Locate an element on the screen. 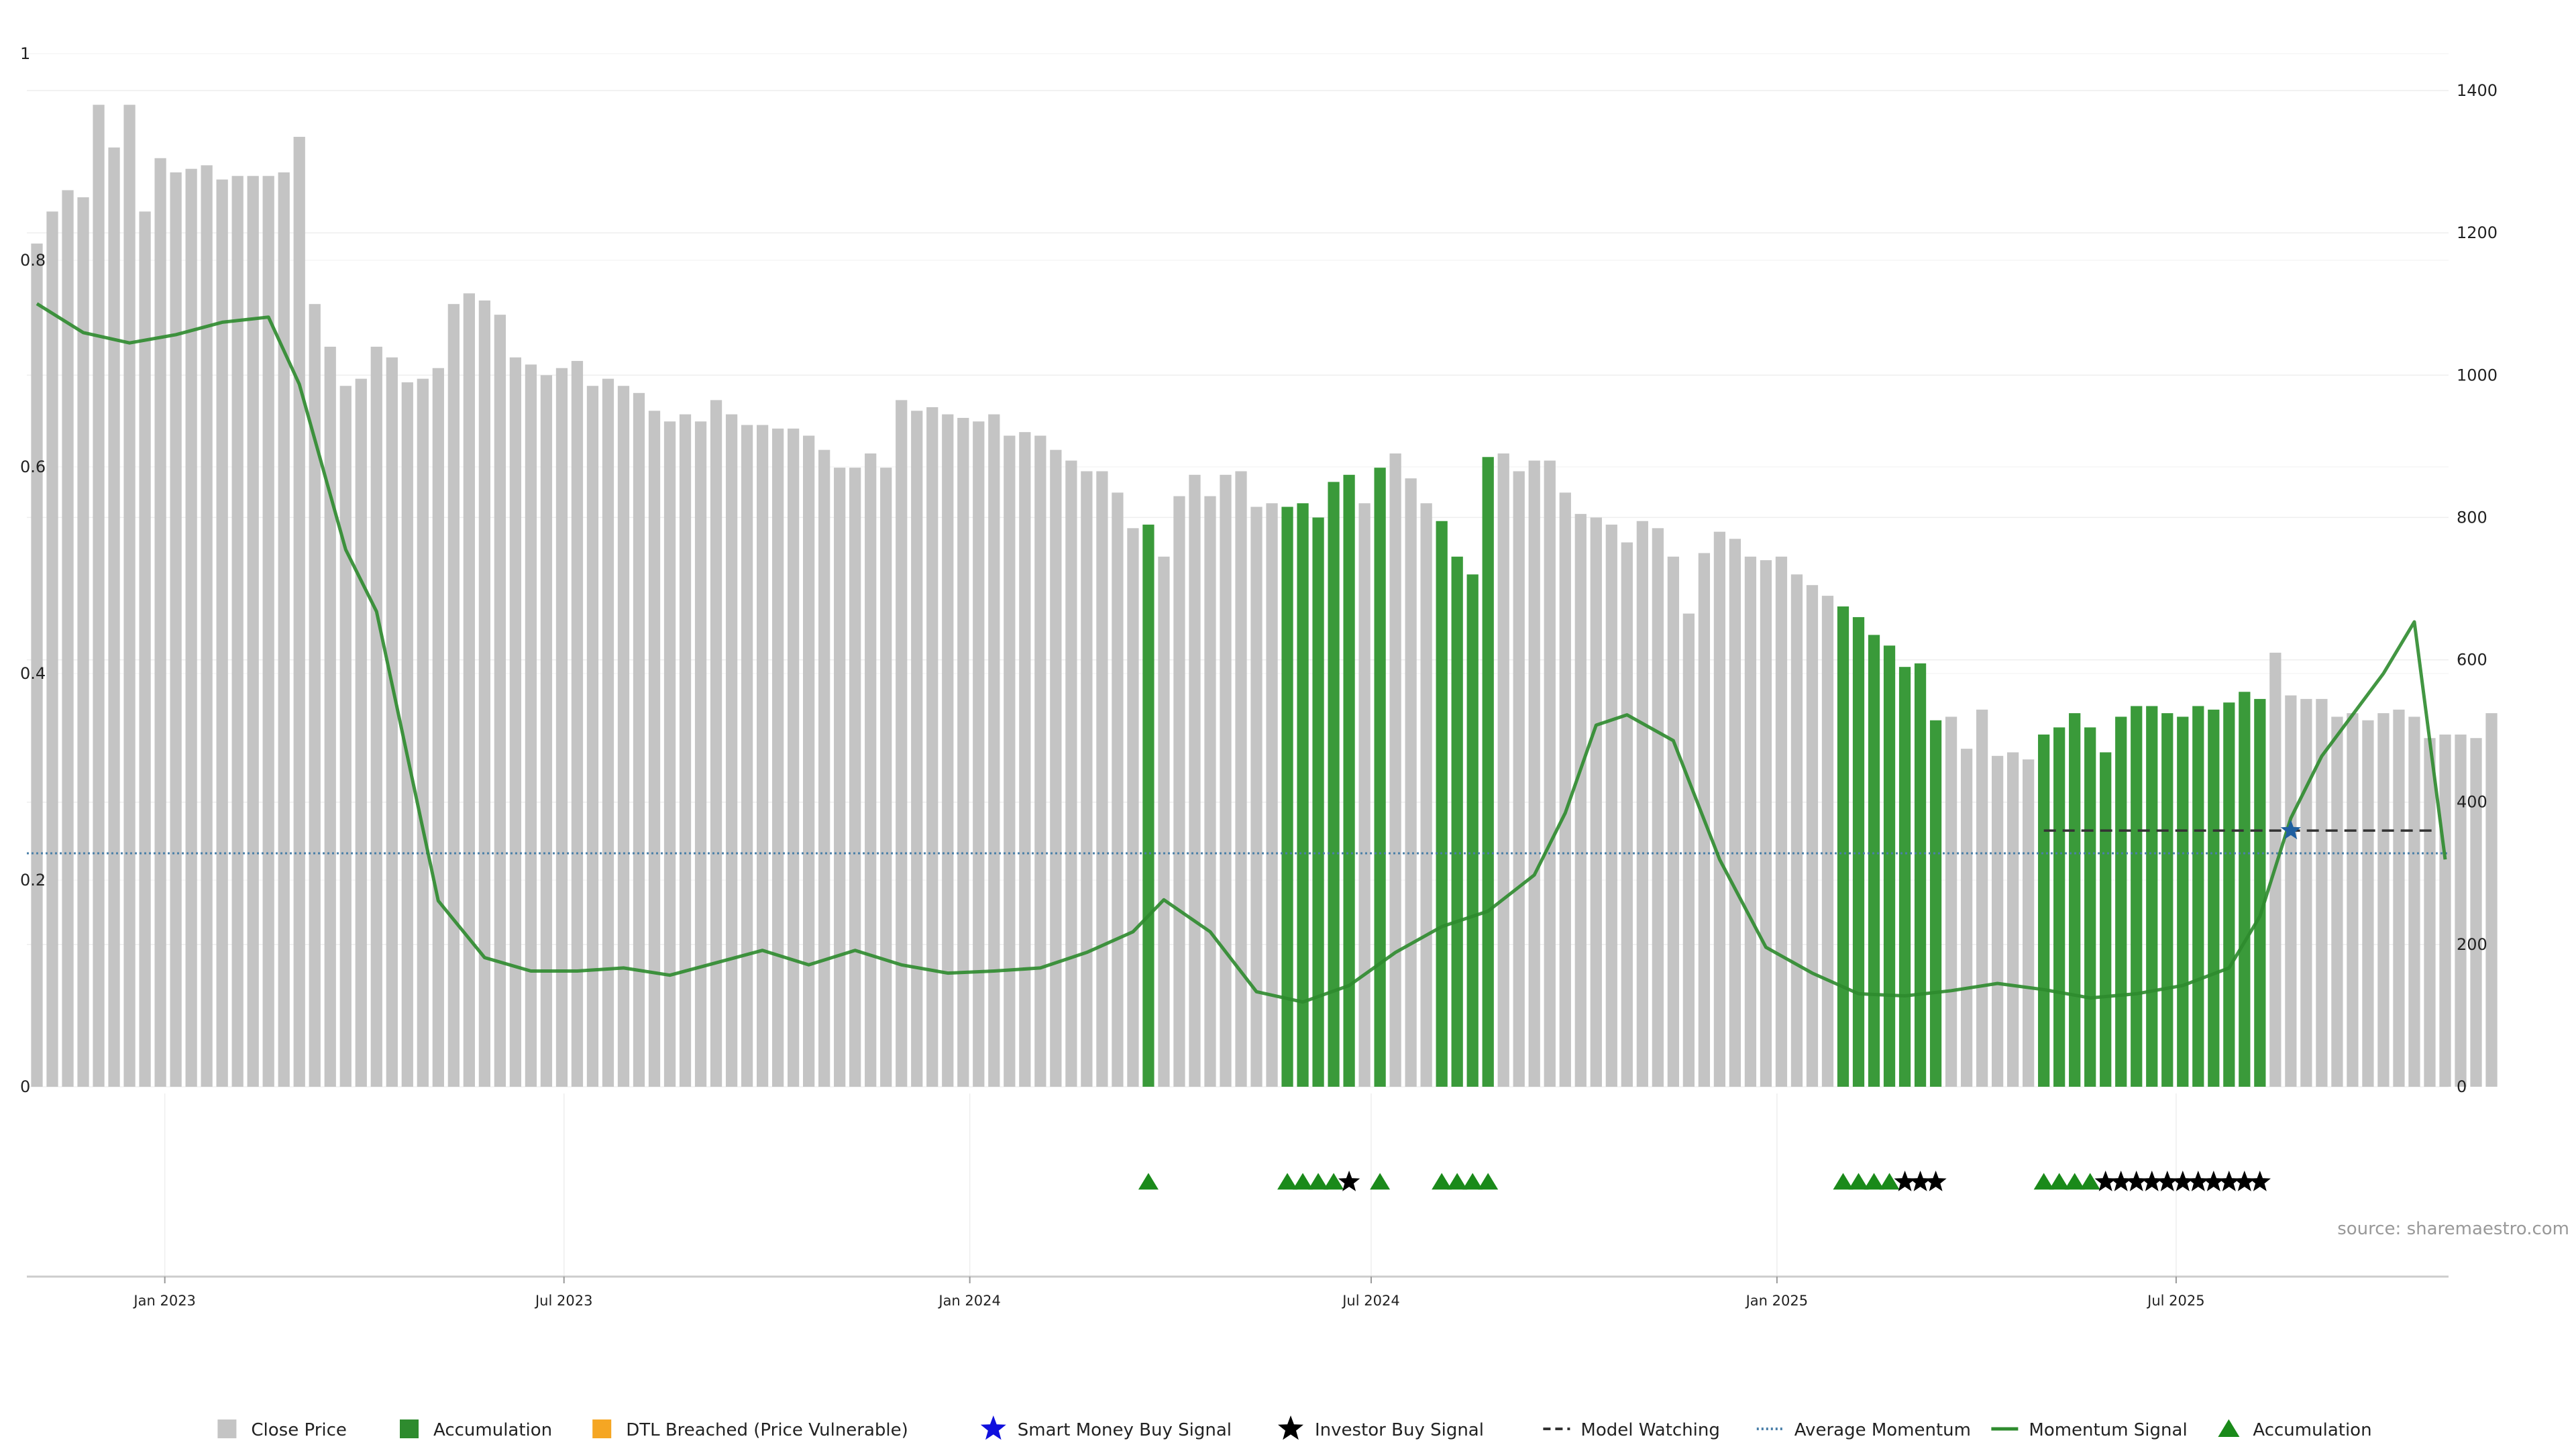  legend-square-icon is located at coordinates (602, 1428).